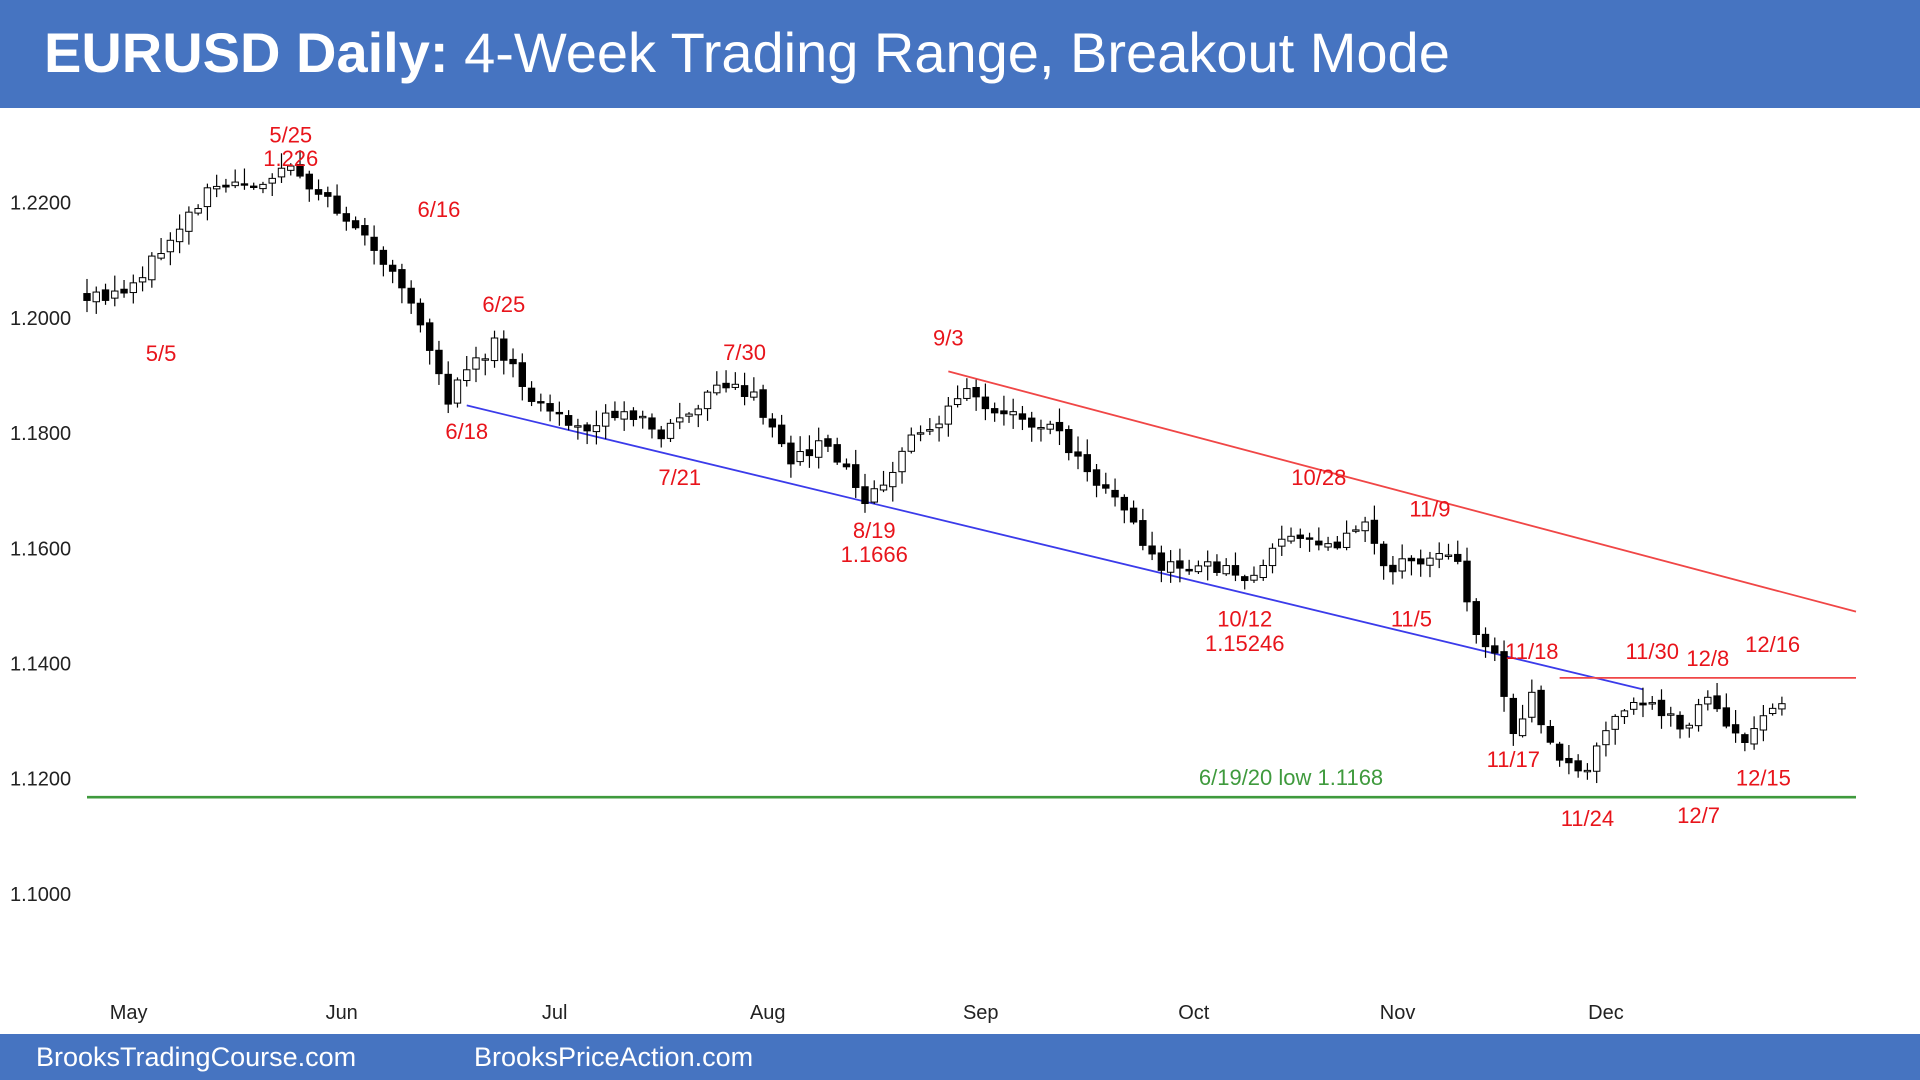  What do you see at coordinates (1245, 643) in the screenshot?
I see `swing-label: 1.15246` at bounding box center [1245, 643].